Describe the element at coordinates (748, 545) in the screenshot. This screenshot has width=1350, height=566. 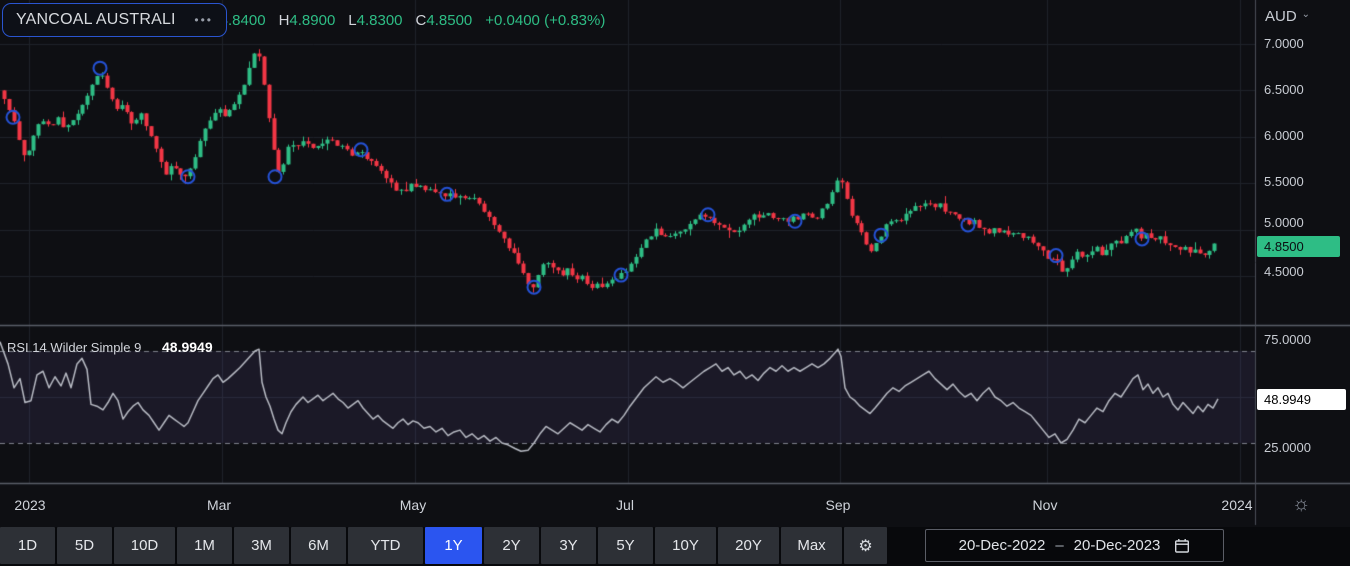
I see `range-button-20y: 20Y` at that location.